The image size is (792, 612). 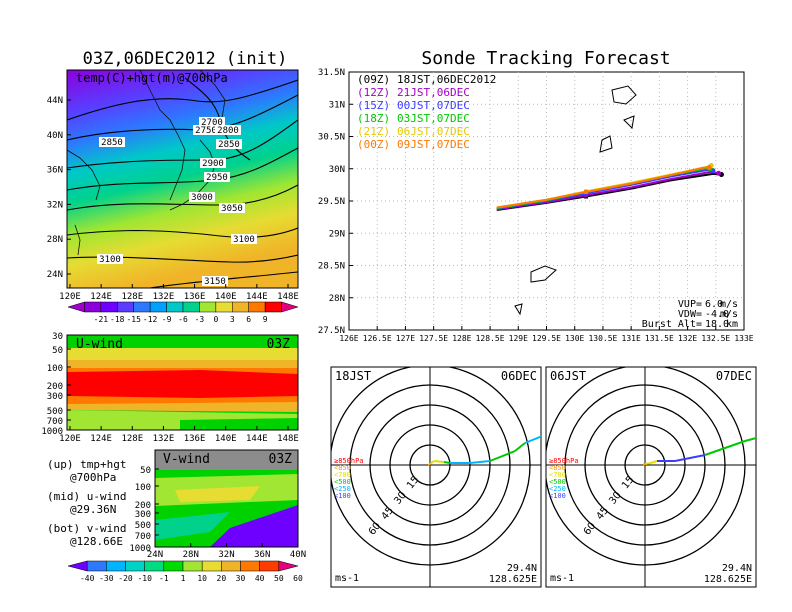 What do you see at coordinates (179, 293) in the screenshot?
I see `map-x-ticks: 120E 124E 128E 132E 136E 140E 144E 148E` at bounding box center [179, 293].